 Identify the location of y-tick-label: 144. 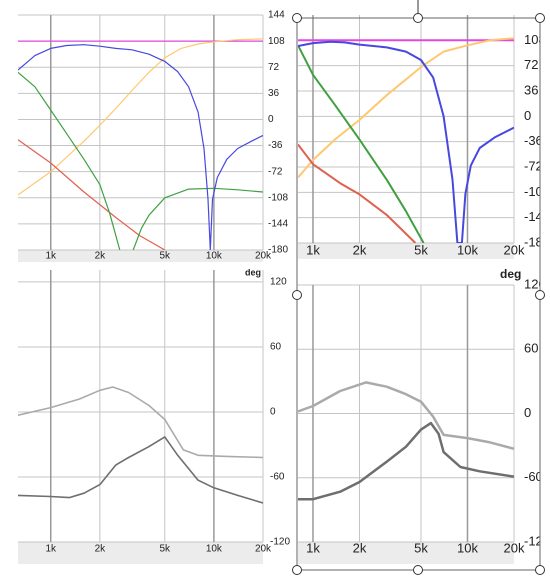
(276, 15).